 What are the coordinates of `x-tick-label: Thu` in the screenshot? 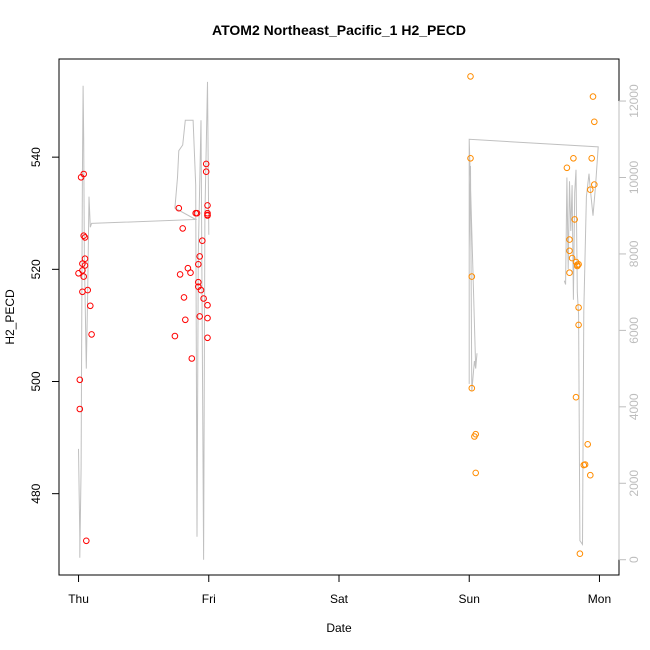 It's located at (78, 599).